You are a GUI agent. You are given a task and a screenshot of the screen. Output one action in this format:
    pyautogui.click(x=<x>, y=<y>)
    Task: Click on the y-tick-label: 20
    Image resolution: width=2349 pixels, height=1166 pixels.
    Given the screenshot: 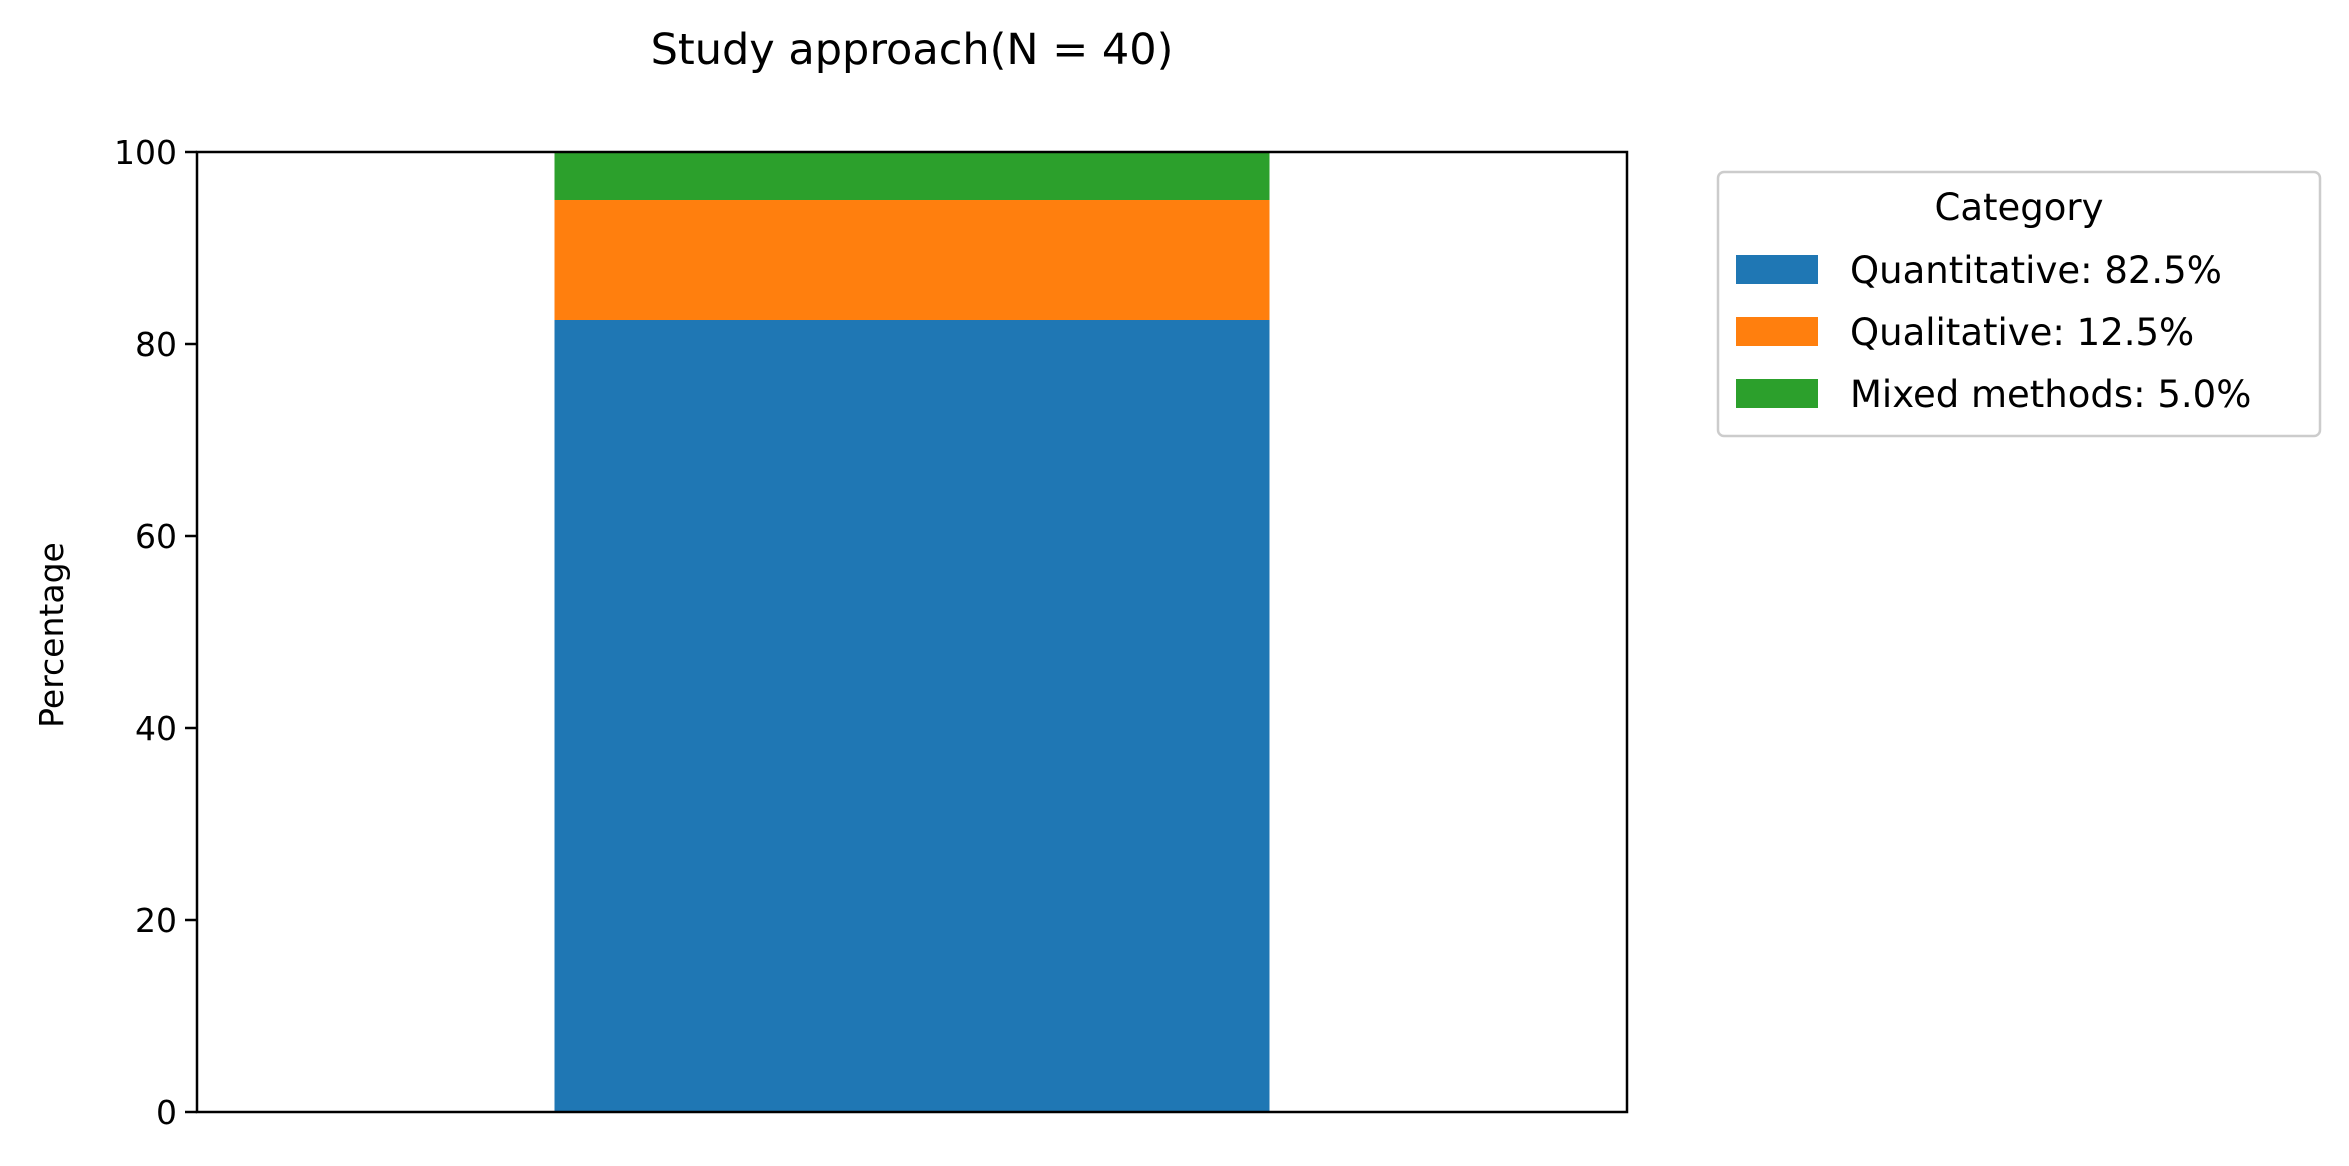 What is the action you would take?
    pyautogui.click(x=156, y=920)
    